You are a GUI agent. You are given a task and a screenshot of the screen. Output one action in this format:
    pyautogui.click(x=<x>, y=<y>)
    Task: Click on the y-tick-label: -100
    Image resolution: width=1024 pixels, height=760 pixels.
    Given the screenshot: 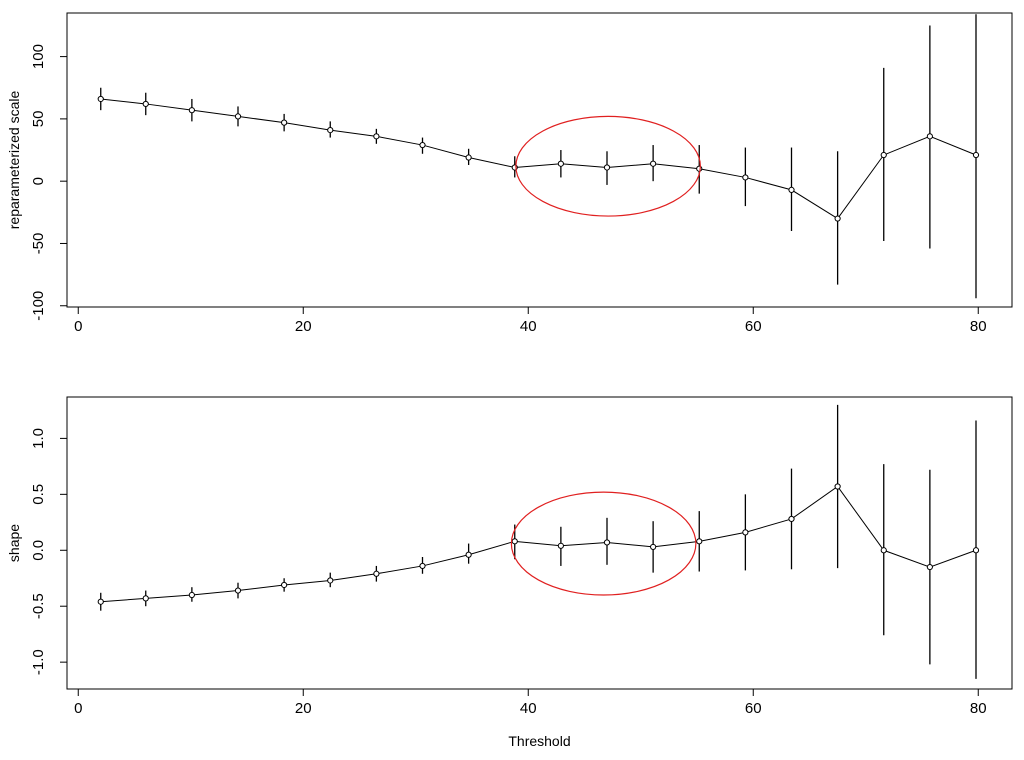 What is the action you would take?
    pyautogui.click(x=38, y=306)
    